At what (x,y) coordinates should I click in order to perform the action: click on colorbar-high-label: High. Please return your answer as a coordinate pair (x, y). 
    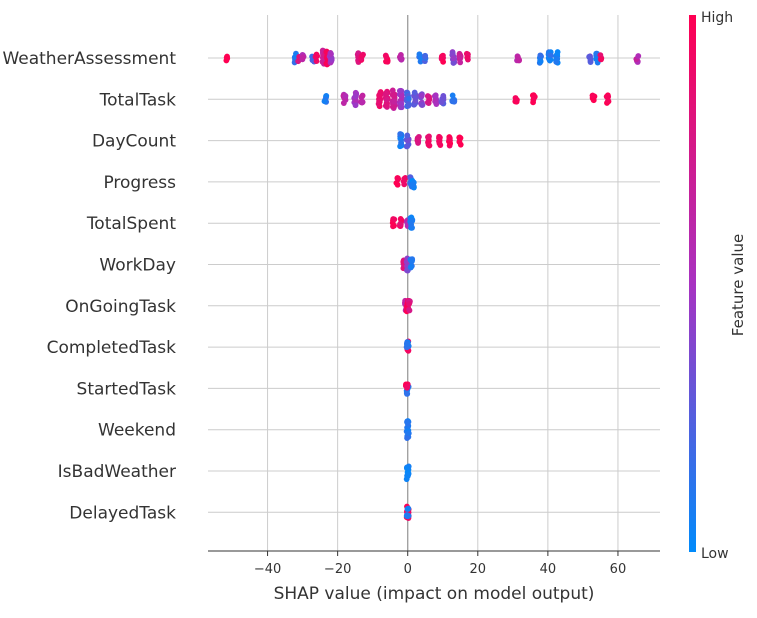
    Looking at the image, I should click on (717, 18).